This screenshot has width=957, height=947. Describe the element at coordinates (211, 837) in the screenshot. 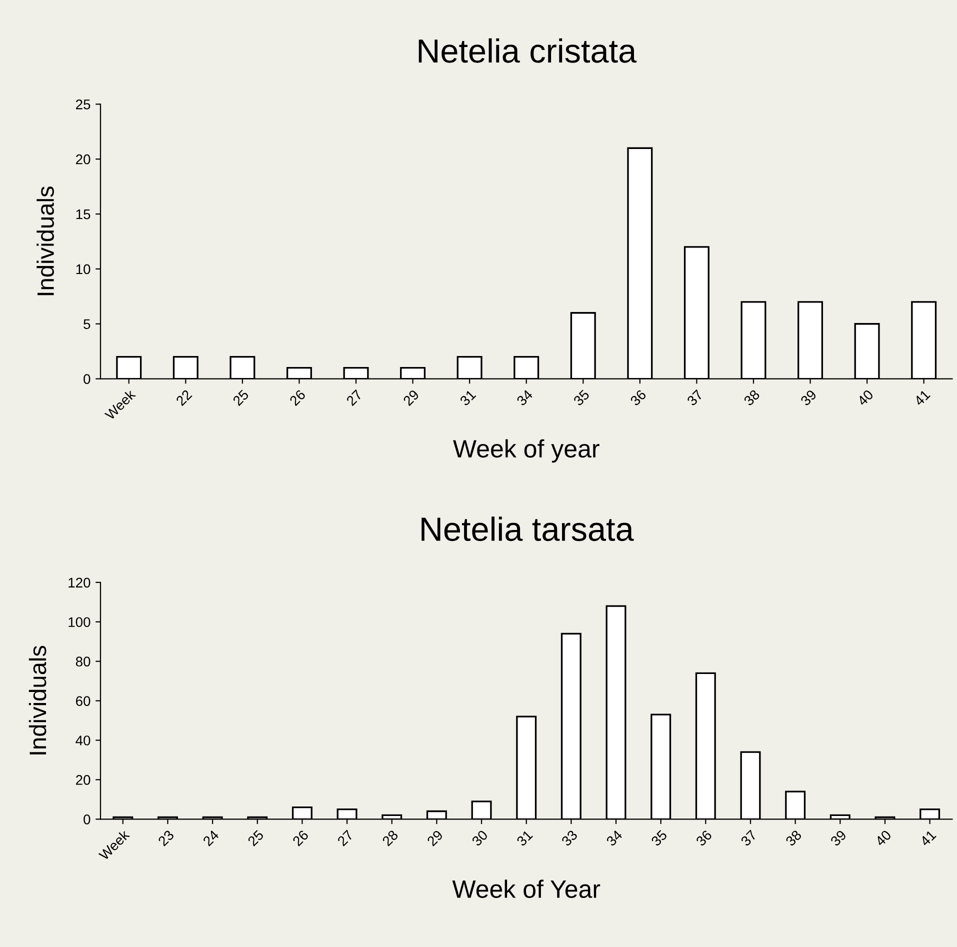

I see `x-tick-label: 24` at that location.